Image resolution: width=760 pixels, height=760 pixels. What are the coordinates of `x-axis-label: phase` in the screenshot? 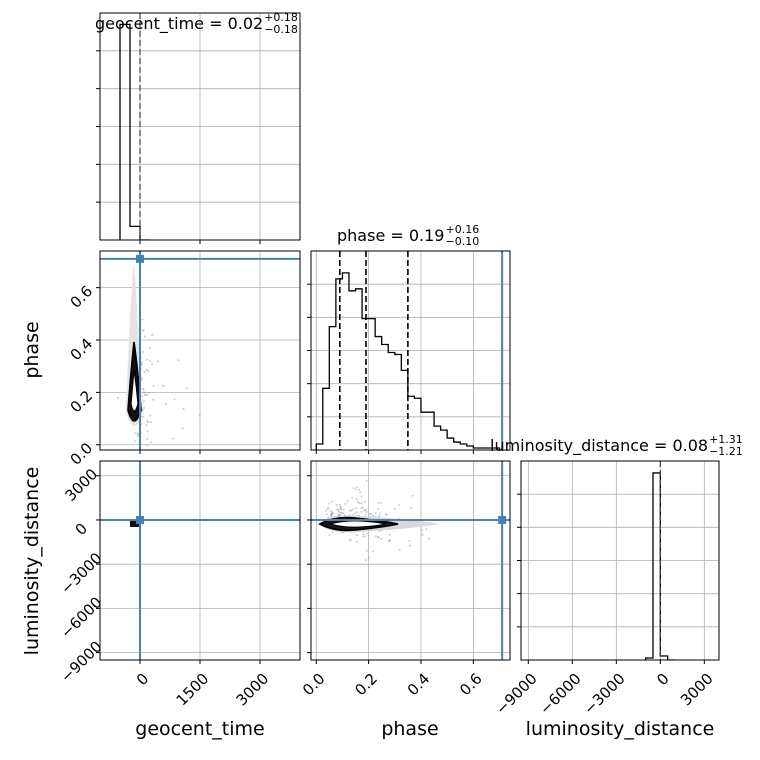 It's located at (409, 729).